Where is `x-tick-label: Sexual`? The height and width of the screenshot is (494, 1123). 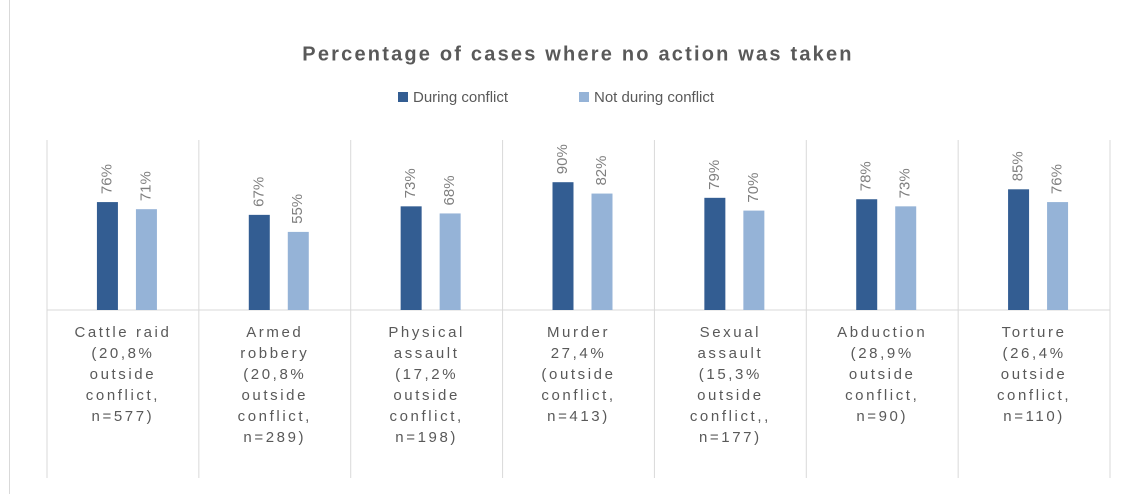
x-tick-label: Sexual is located at coordinates (730, 332).